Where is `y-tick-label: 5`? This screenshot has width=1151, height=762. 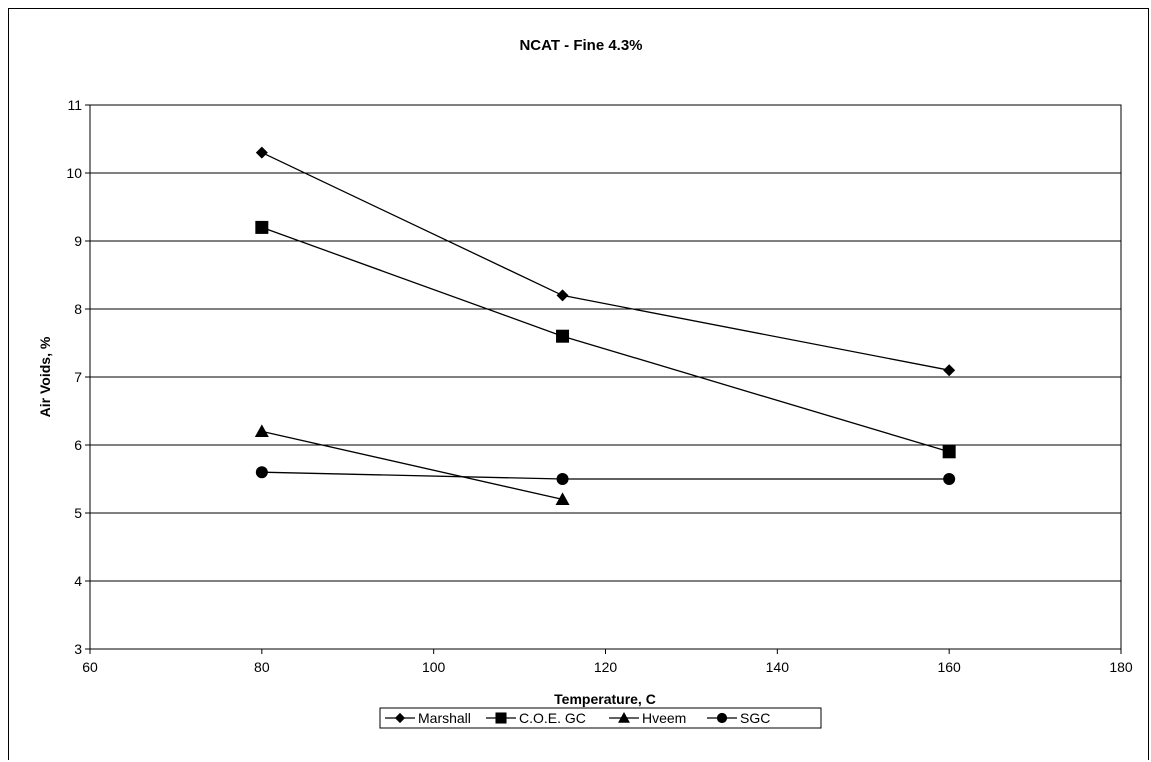 y-tick-label: 5 is located at coordinates (78, 513).